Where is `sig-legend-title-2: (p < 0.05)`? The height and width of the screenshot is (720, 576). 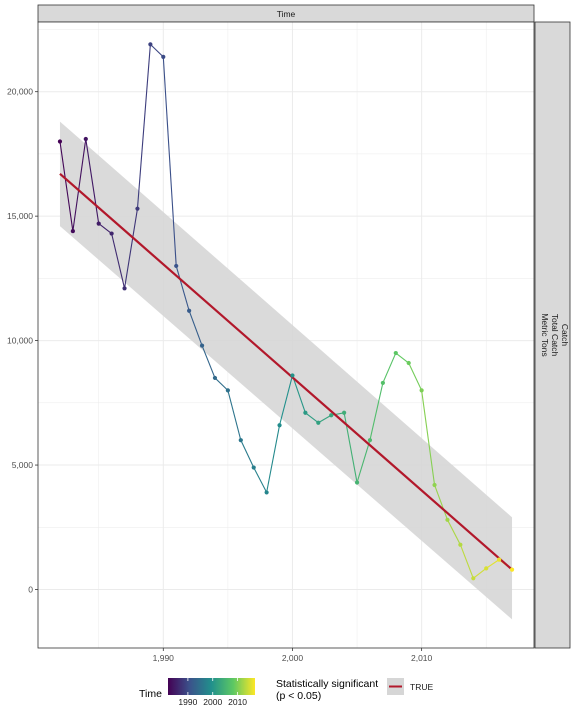
sig-legend-title-2: (p < 0.05) is located at coordinates (298, 696).